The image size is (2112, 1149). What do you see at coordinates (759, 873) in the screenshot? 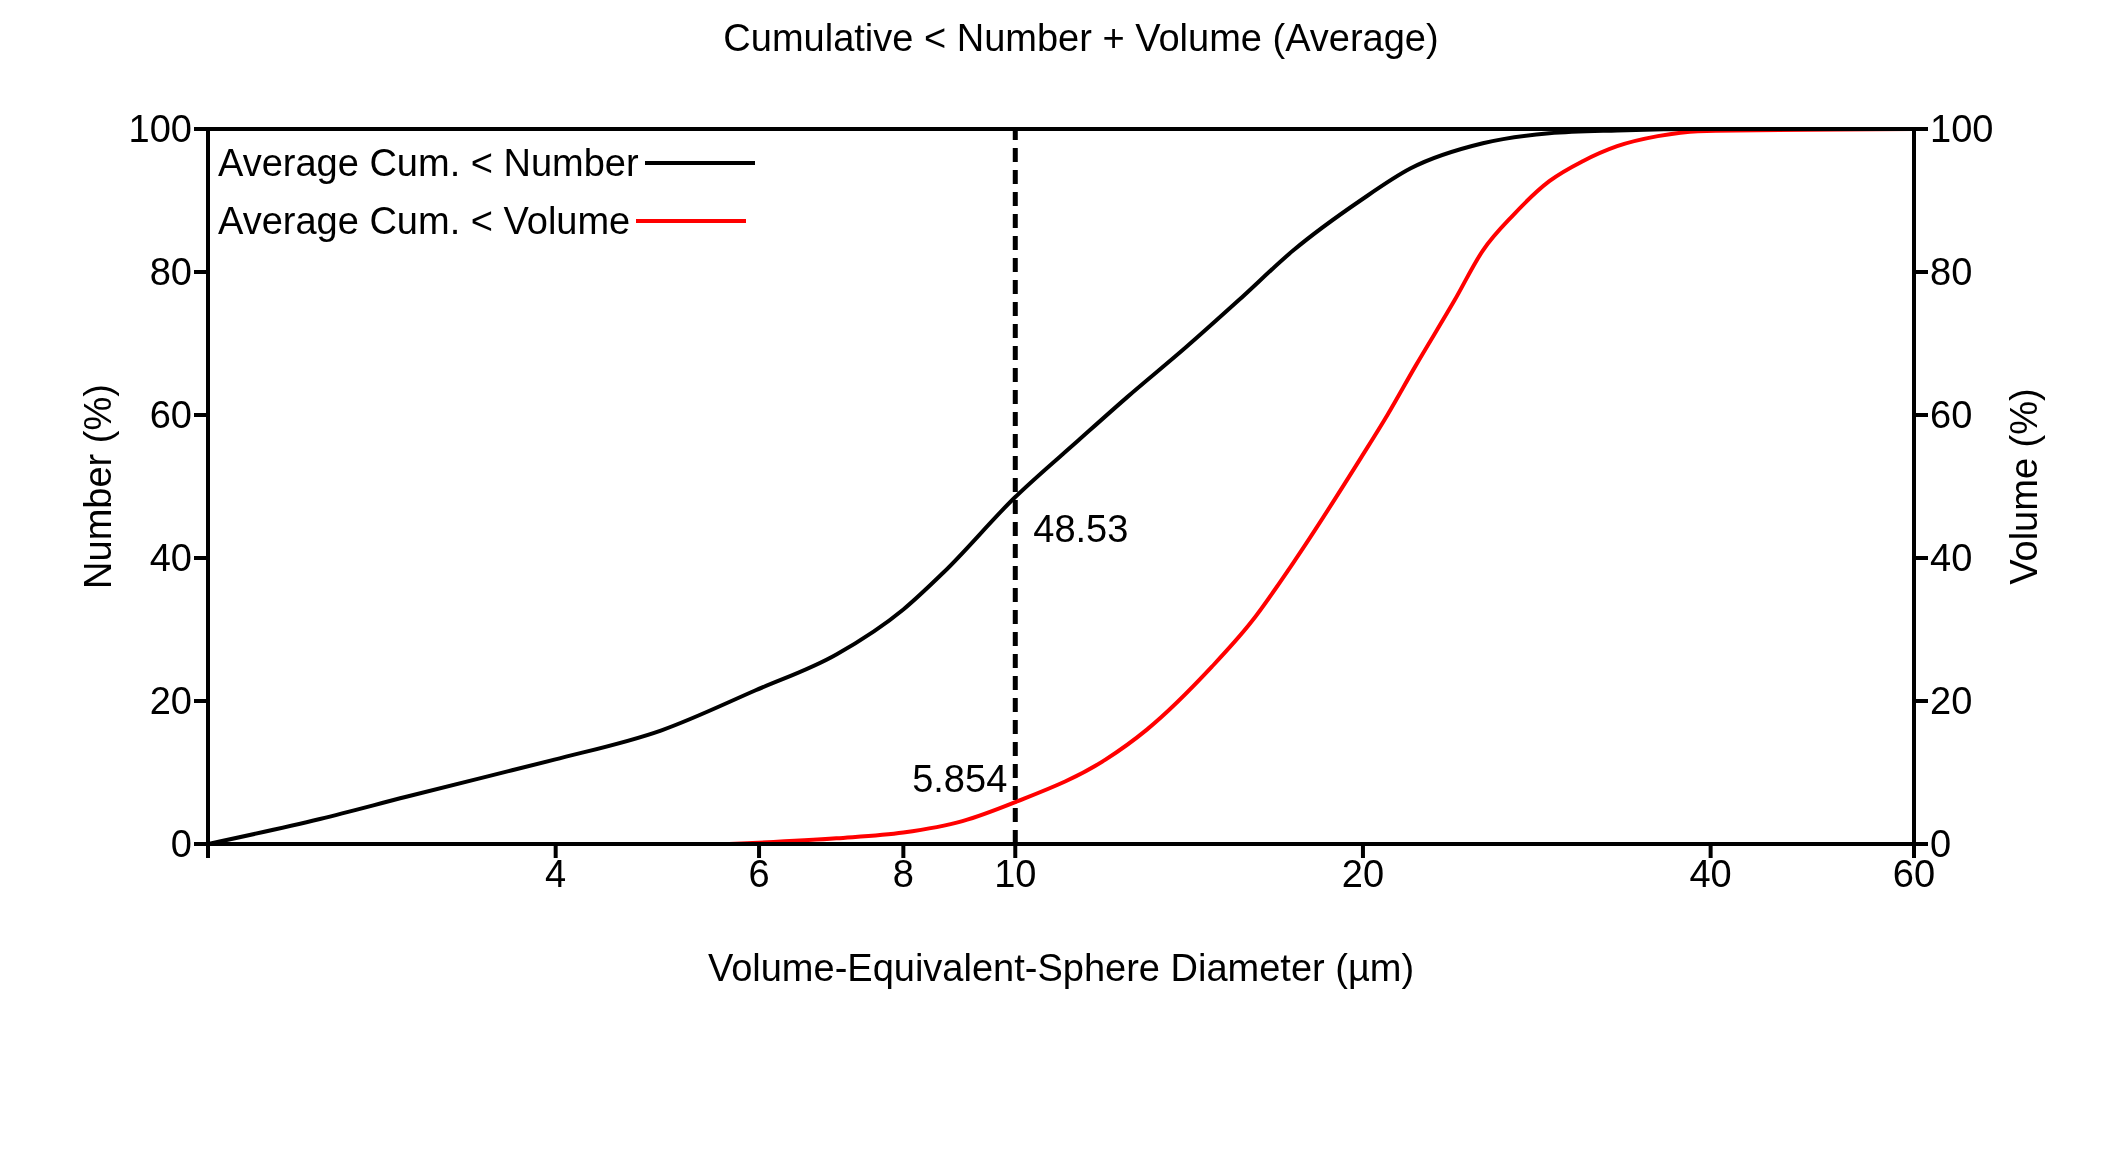
I see `x-tick-label: 6` at bounding box center [759, 873].